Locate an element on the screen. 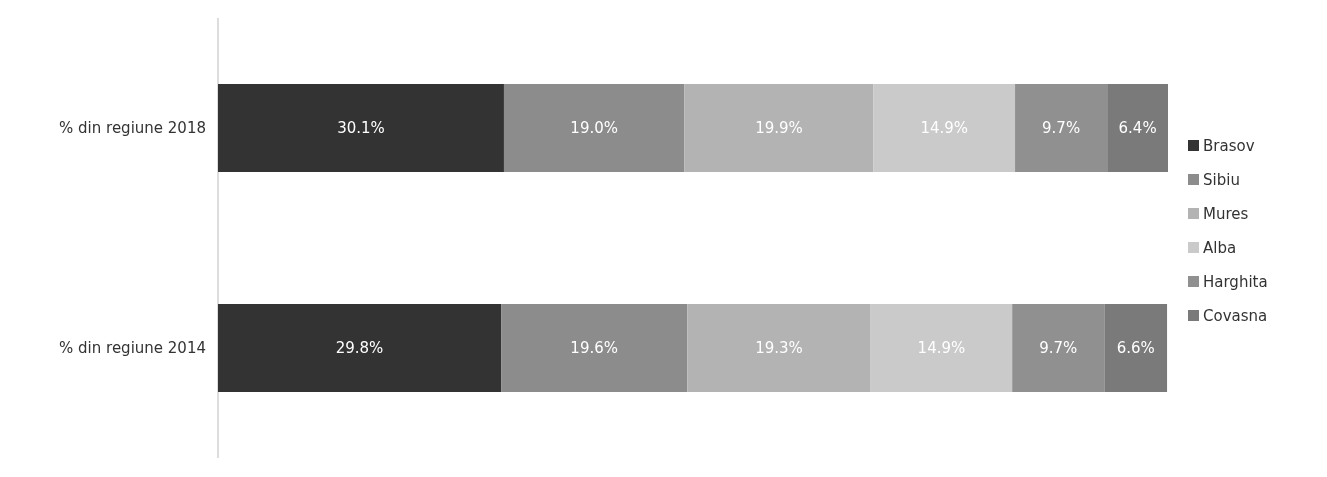  legend-label: Brasov is located at coordinates (1229, 146).